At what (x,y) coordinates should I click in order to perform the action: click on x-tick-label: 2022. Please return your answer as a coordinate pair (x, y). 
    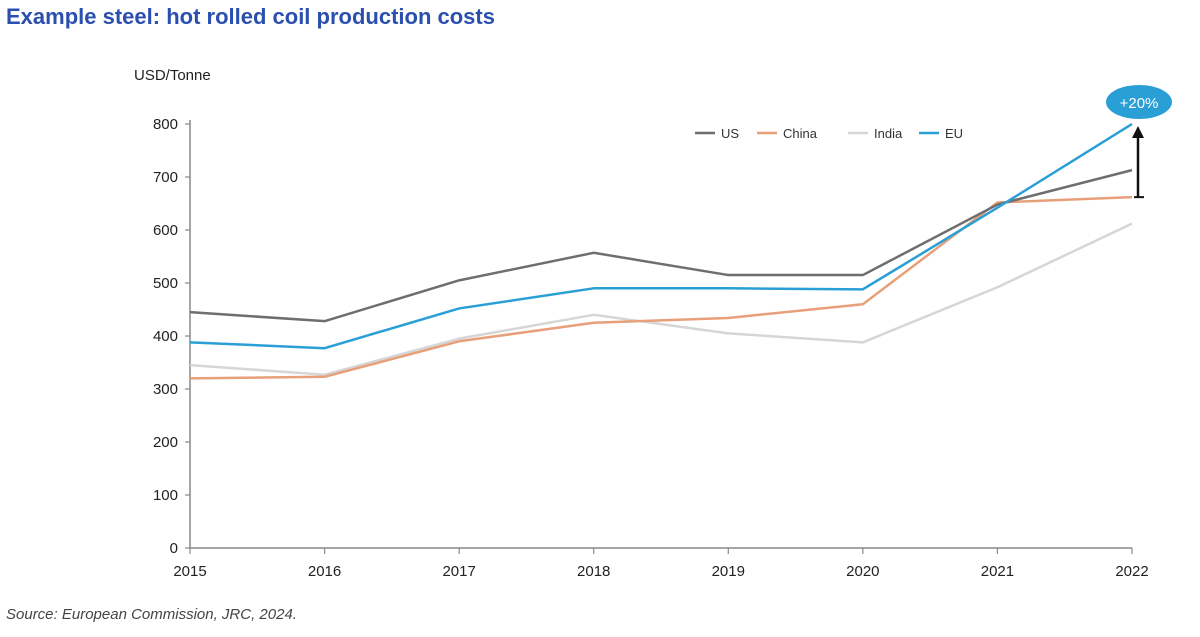
    Looking at the image, I should click on (1131, 571).